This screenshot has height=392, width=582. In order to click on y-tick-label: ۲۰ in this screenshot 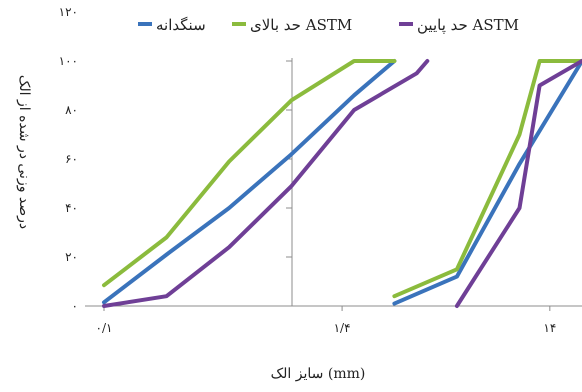, I will do `click(71, 257)`.